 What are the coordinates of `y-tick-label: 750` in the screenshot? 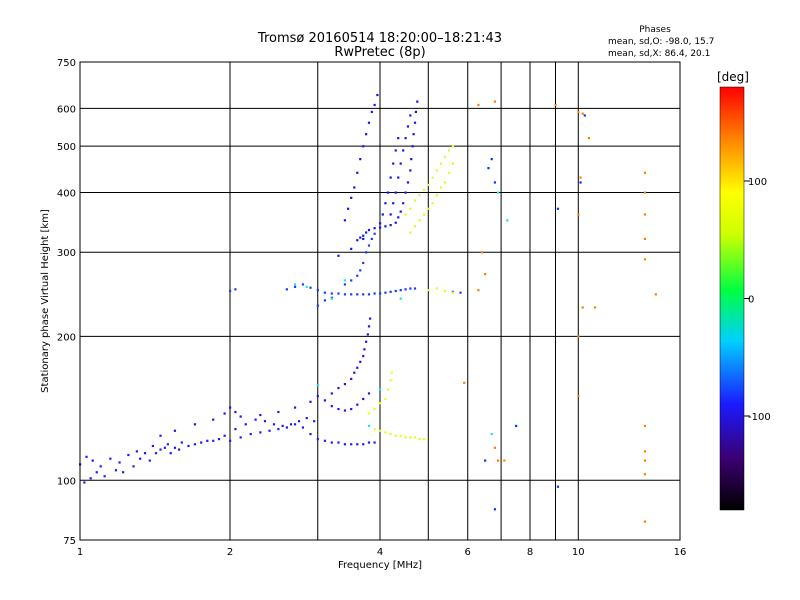 It's located at (66, 63).